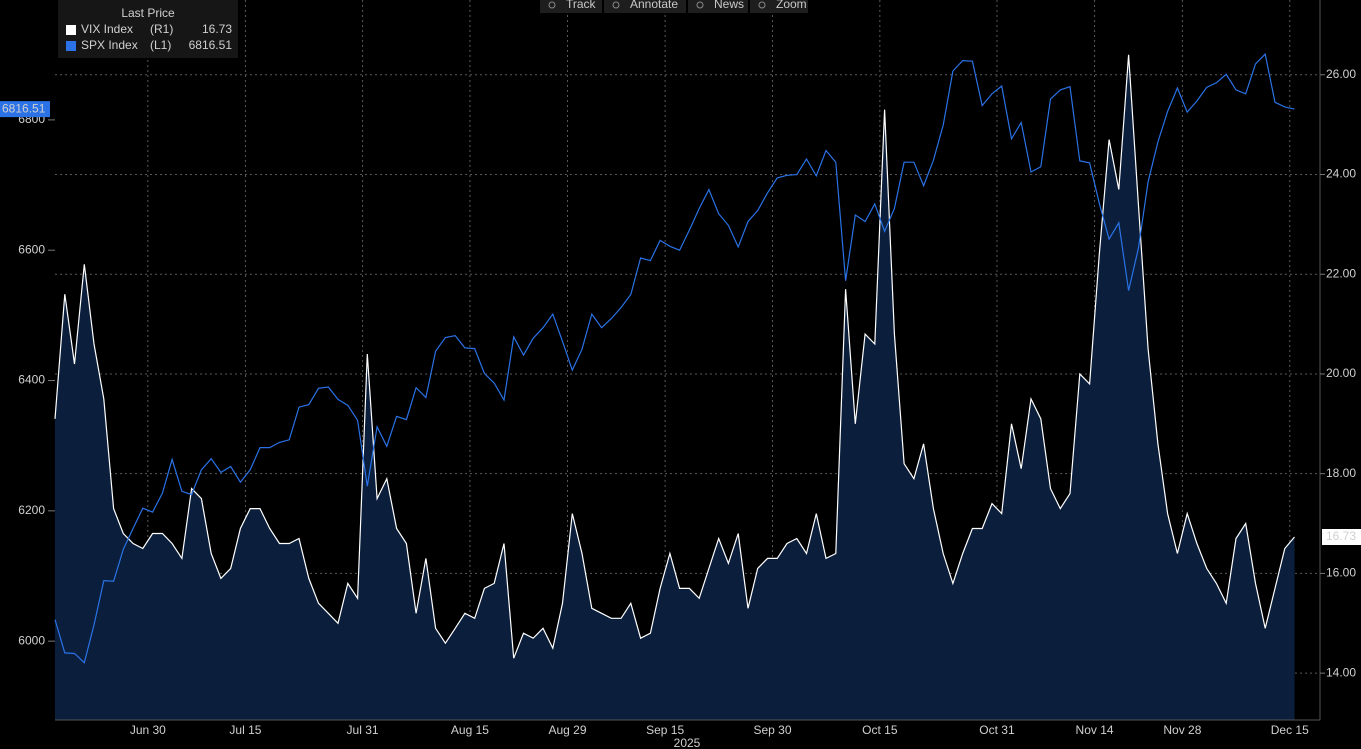 Image resolution: width=1361 pixels, height=749 pixels. Describe the element at coordinates (107, 29) in the screenshot. I see `legend-label: VIX Index` at that location.